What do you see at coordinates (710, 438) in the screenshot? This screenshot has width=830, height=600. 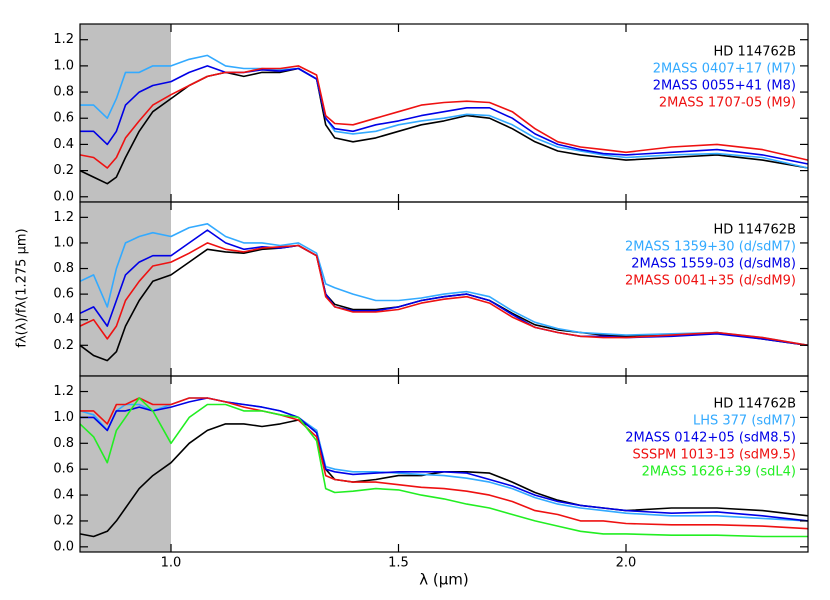 I see `legend-entry: 2MASS 0142+05 (sdM8.5)` at bounding box center [710, 438].